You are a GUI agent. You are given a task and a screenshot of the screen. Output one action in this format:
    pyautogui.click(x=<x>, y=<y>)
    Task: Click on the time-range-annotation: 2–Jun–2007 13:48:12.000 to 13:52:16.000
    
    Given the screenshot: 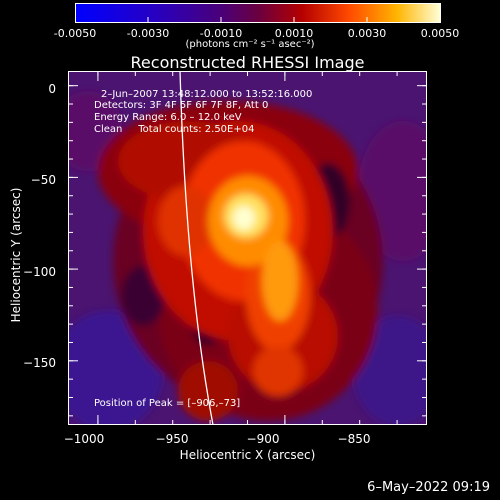 What is the action you would take?
    pyautogui.click(x=207, y=94)
    